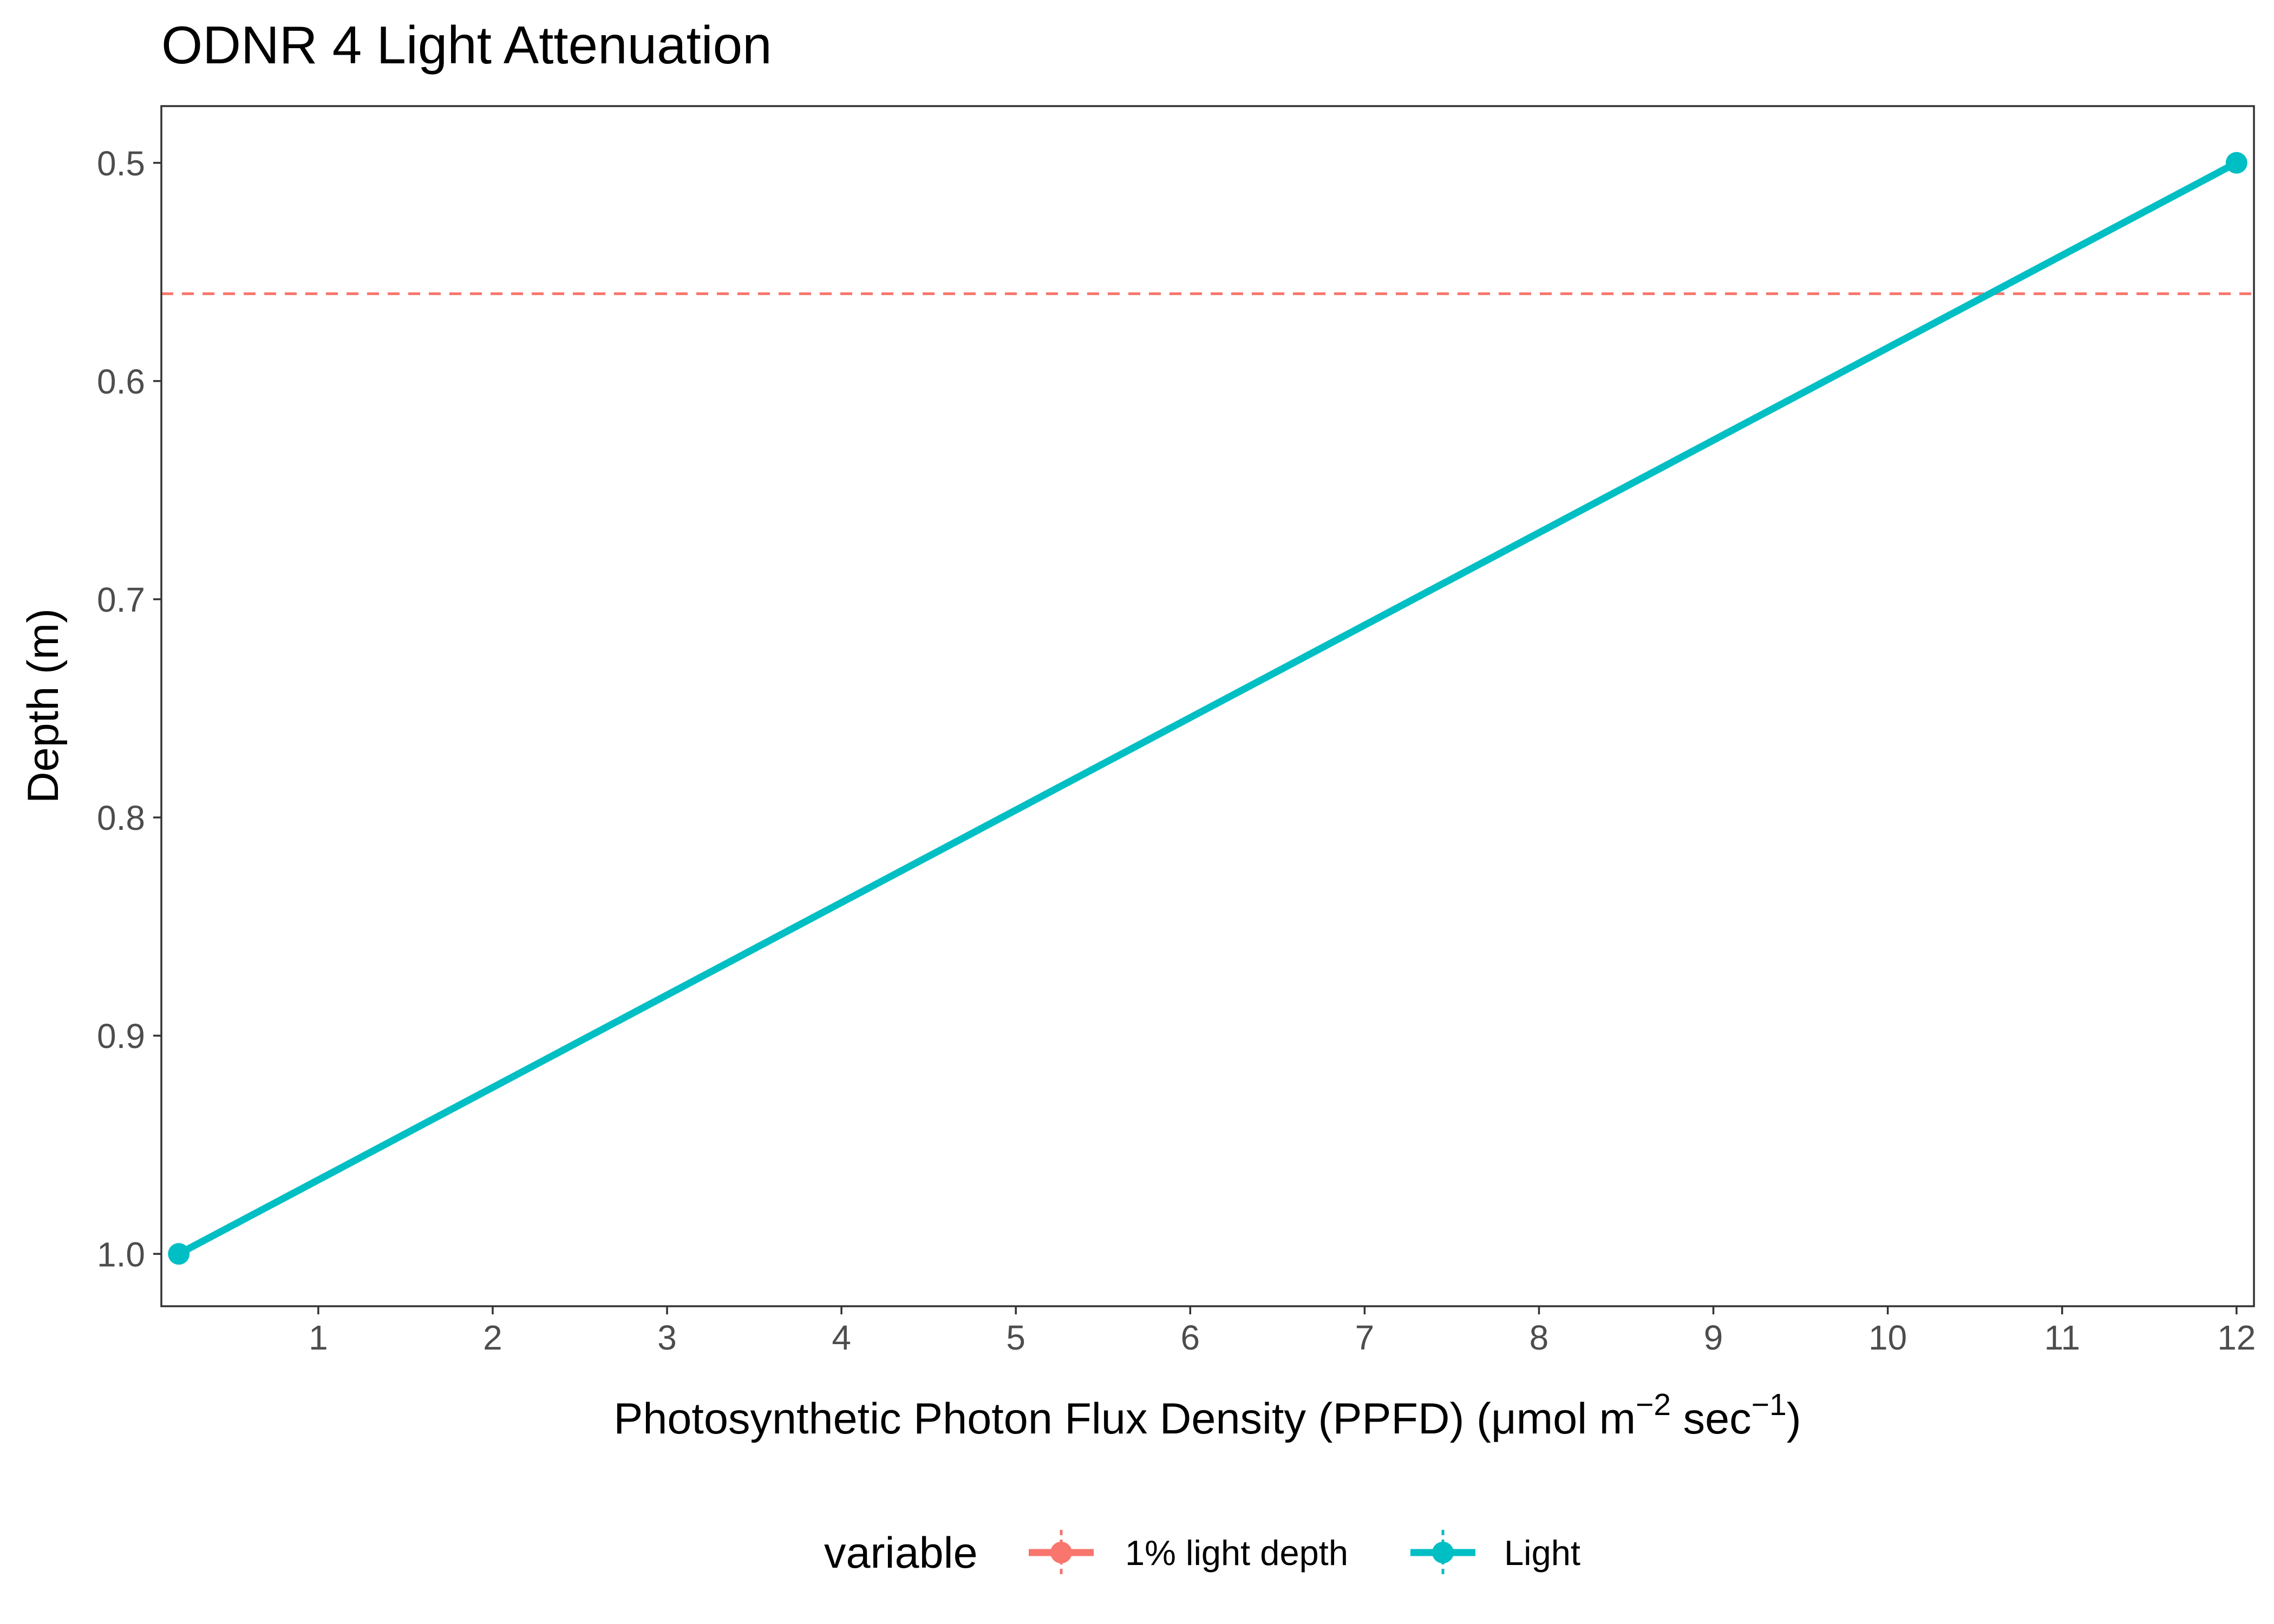 The height and width of the screenshot is (1624, 2274). I want to click on x-axis-title-mid: sec, so click(1712, 1418).